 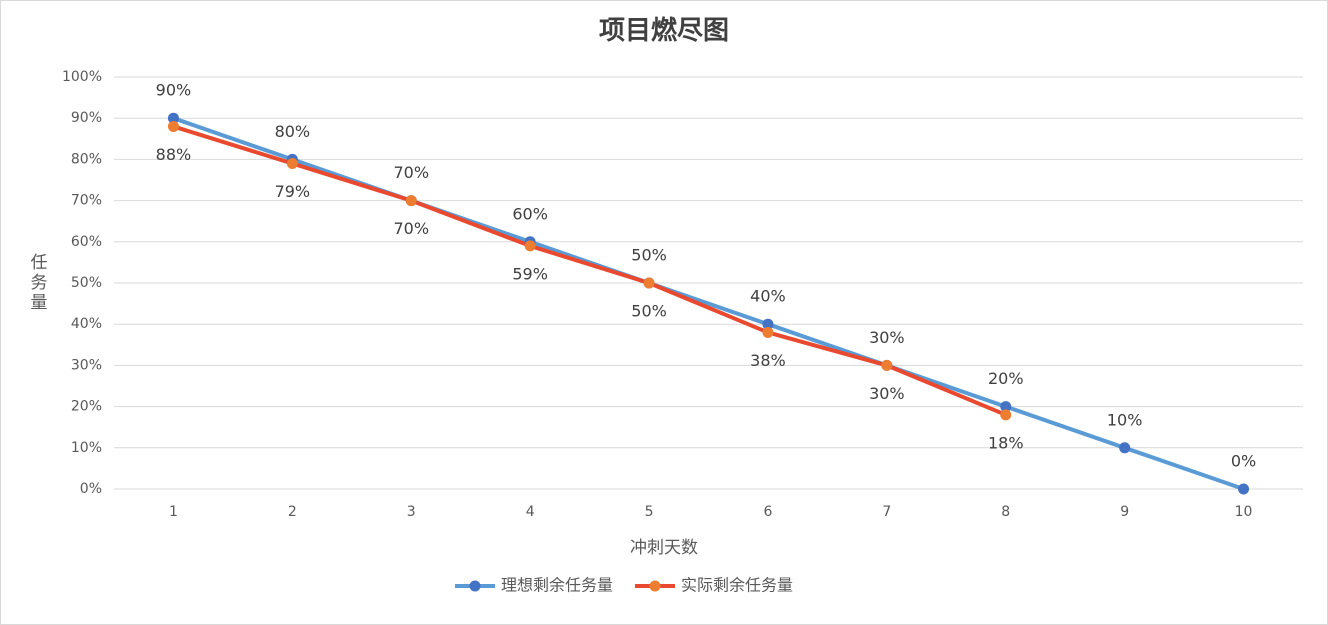 I want to click on y-tick-label: 70%, so click(x=86, y=201).